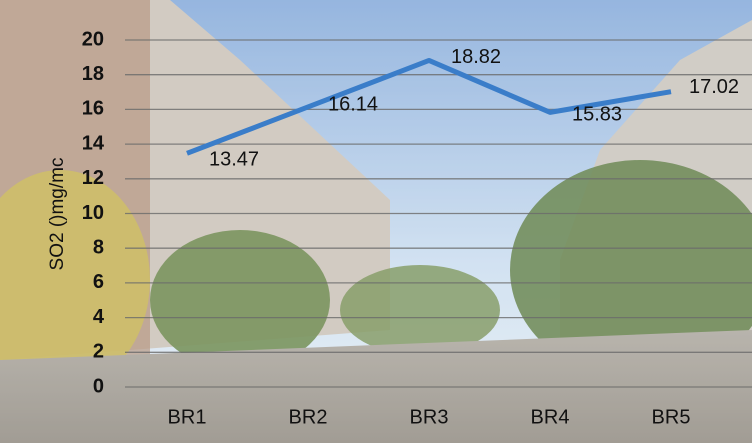 The image size is (752, 443). What do you see at coordinates (93, 74) in the screenshot?
I see `y-tick-label: 18` at bounding box center [93, 74].